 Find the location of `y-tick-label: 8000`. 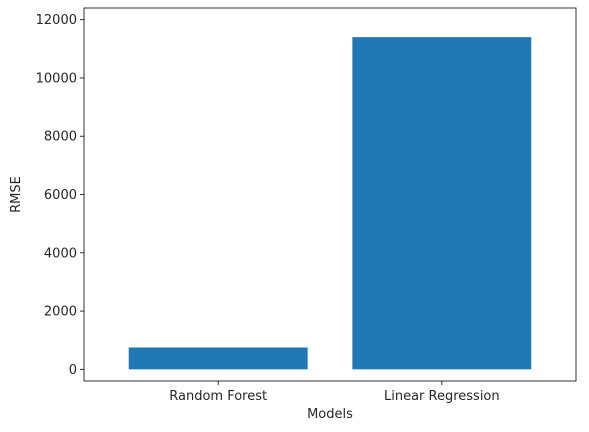

y-tick-label: 8000 is located at coordinates (60, 137).